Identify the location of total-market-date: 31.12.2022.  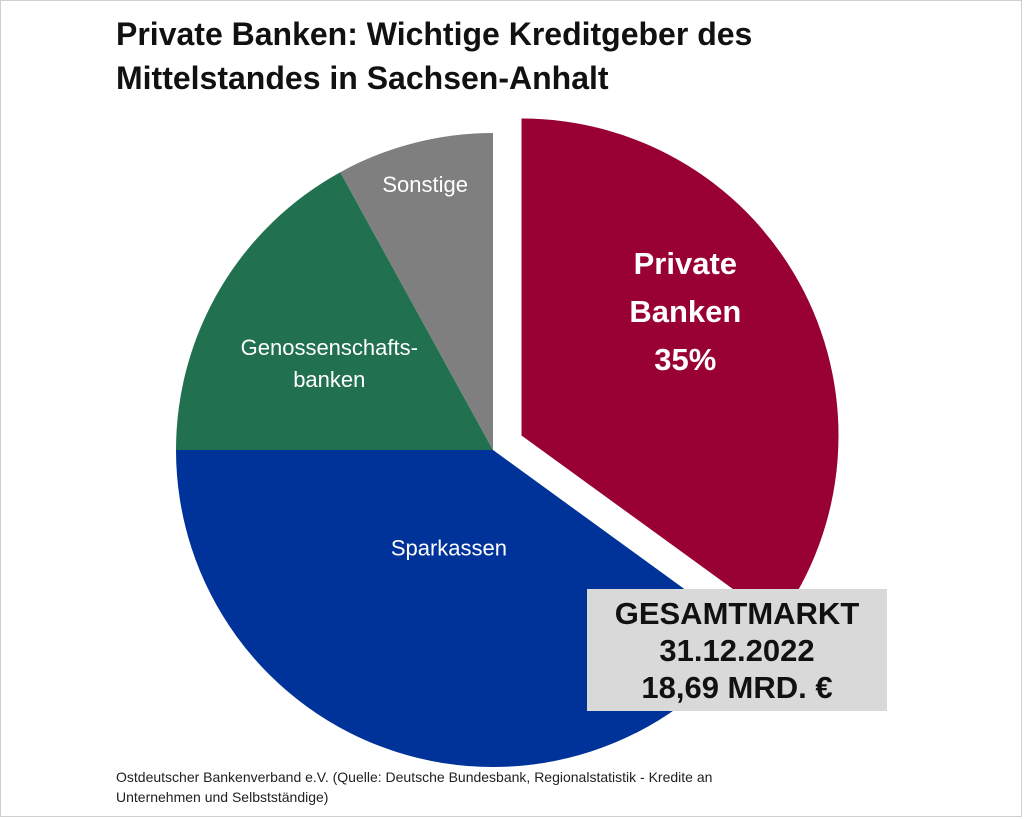
(737, 650).